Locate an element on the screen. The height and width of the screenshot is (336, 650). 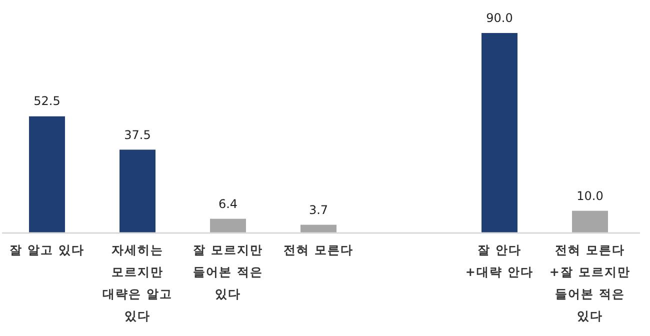
data-label: 6.4 is located at coordinates (228, 203).